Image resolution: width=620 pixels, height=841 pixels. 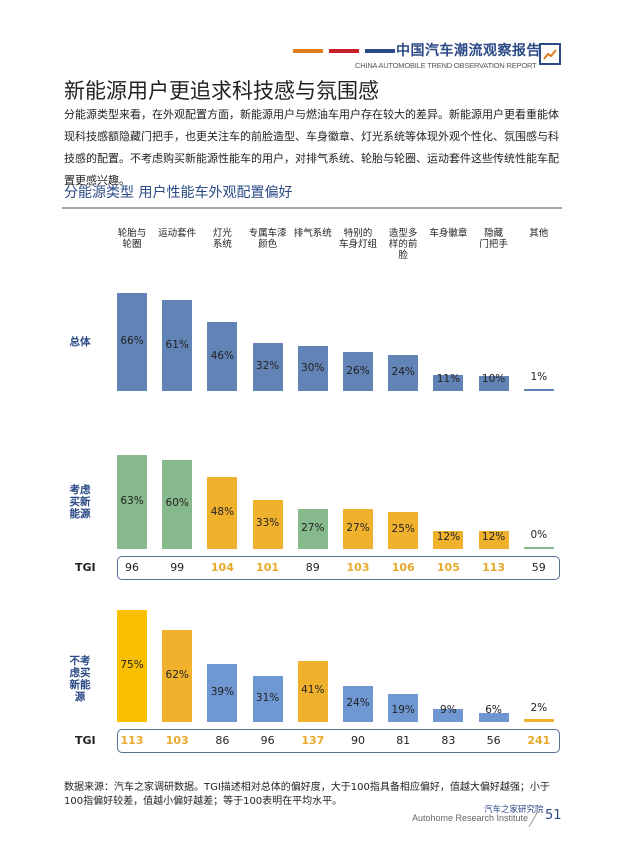 What do you see at coordinates (177, 233) in the screenshot?
I see `category-label: 运动套件` at bounding box center [177, 233].